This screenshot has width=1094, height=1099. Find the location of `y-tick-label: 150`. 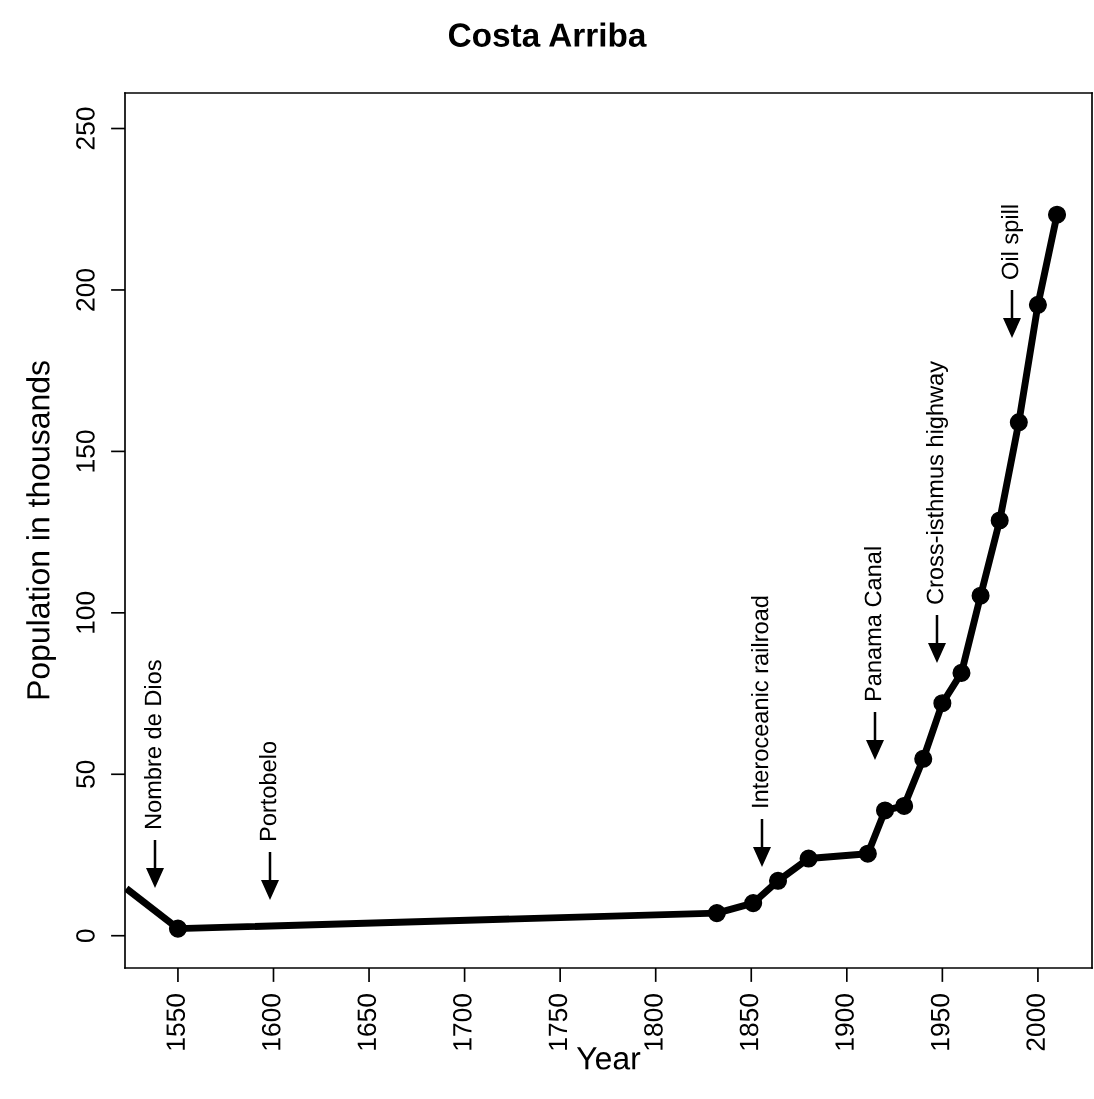

y-tick-label: 150 is located at coordinates (85, 451).